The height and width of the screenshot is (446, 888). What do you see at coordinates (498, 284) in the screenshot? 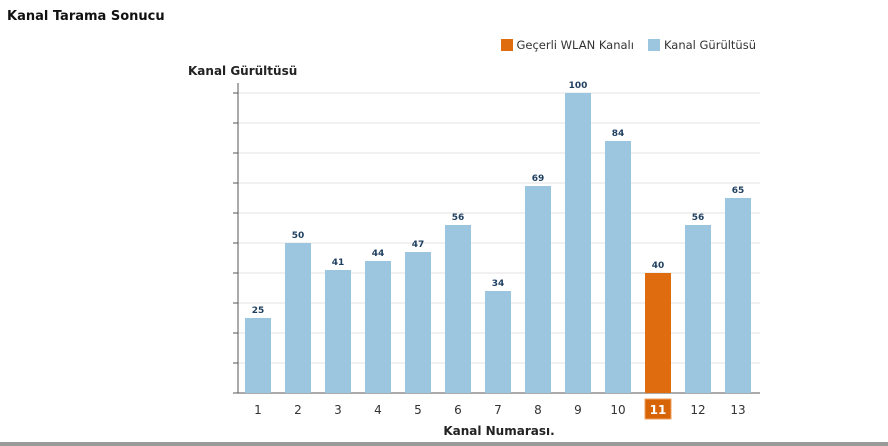
I see `data-label: 34` at bounding box center [498, 284].